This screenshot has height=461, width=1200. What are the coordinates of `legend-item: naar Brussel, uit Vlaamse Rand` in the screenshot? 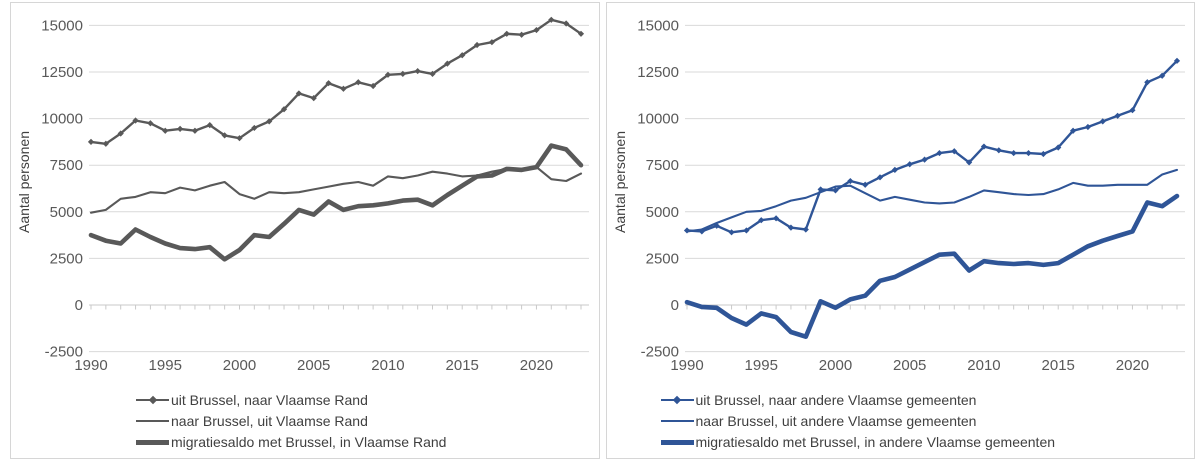 It's located at (291, 421).